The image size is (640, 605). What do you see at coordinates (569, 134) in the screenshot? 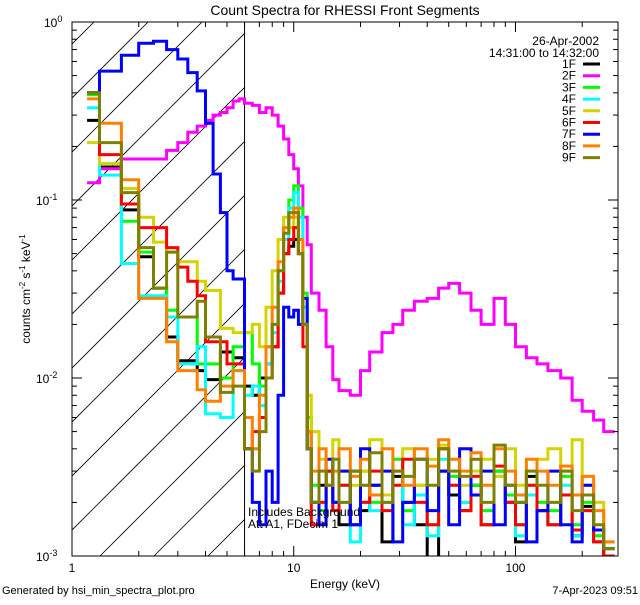
I see `legend-label-7F: 7F` at bounding box center [569, 134].